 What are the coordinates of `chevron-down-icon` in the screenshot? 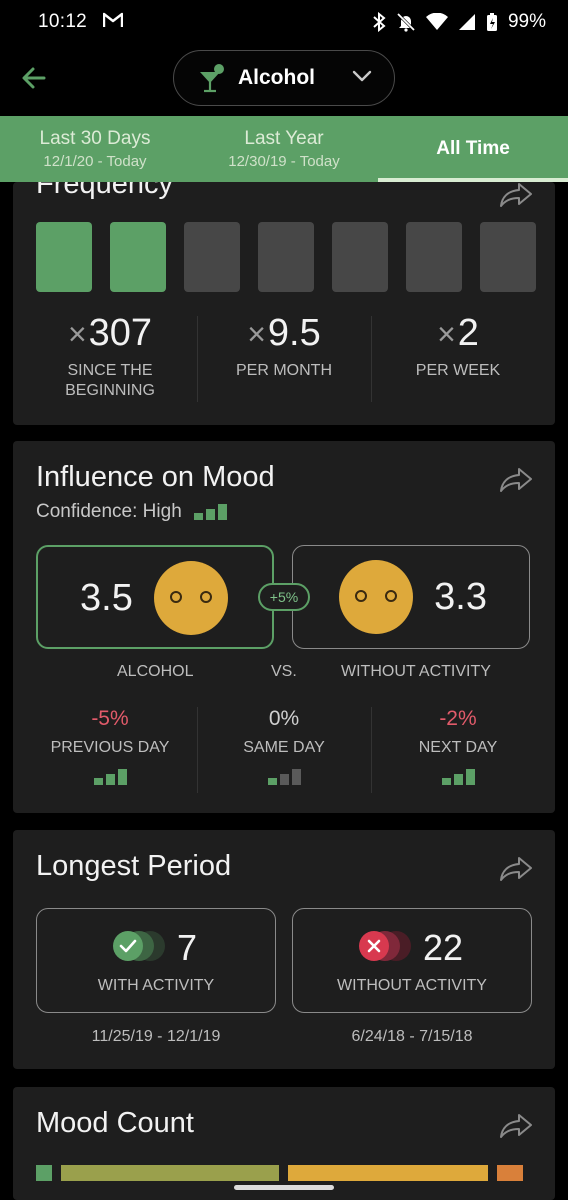 It's located at (362, 76).